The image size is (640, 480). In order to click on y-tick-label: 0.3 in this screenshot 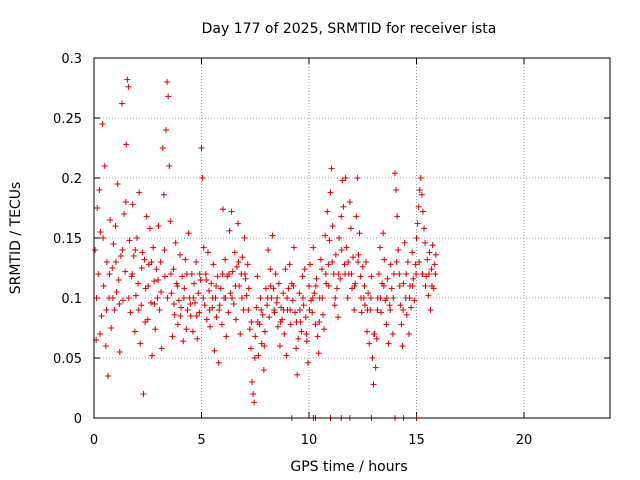, I will do `click(71, 59)`.